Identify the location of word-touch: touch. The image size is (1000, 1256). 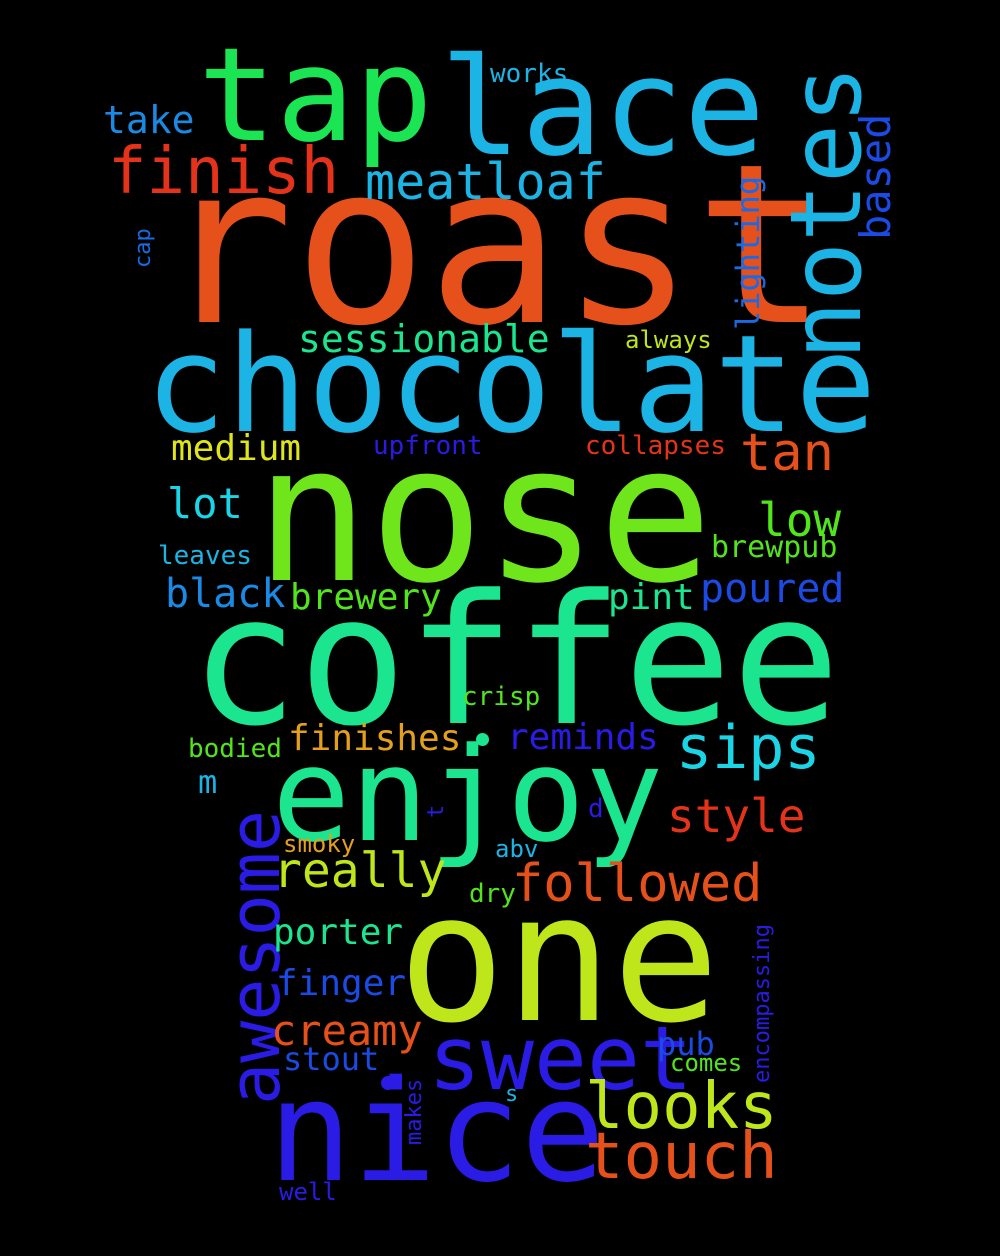
(681, 1157).